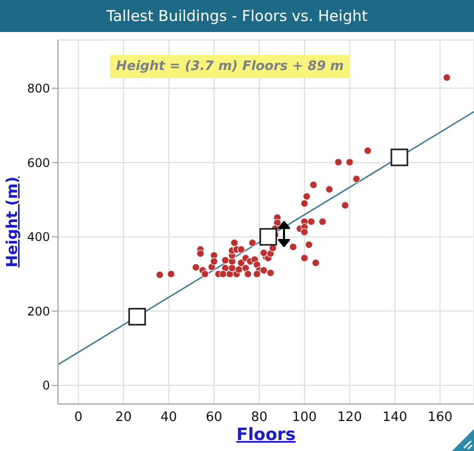 The image size is (474, 451). Describe the element at coordinates (46, 385) in the screenshot. I see `y-tick-label: 0` at that location.